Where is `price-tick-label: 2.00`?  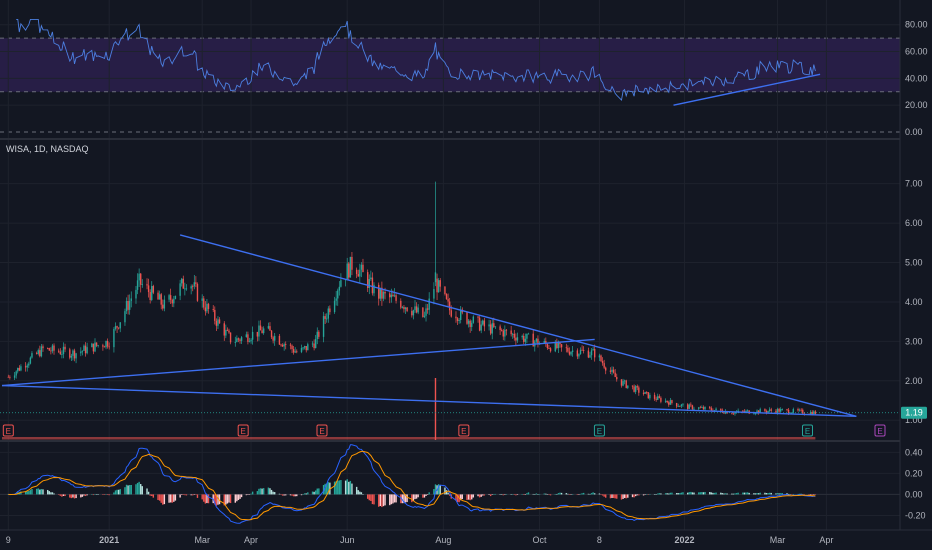
price-tick-label: 2.00 is located at coordinates (914, 381).